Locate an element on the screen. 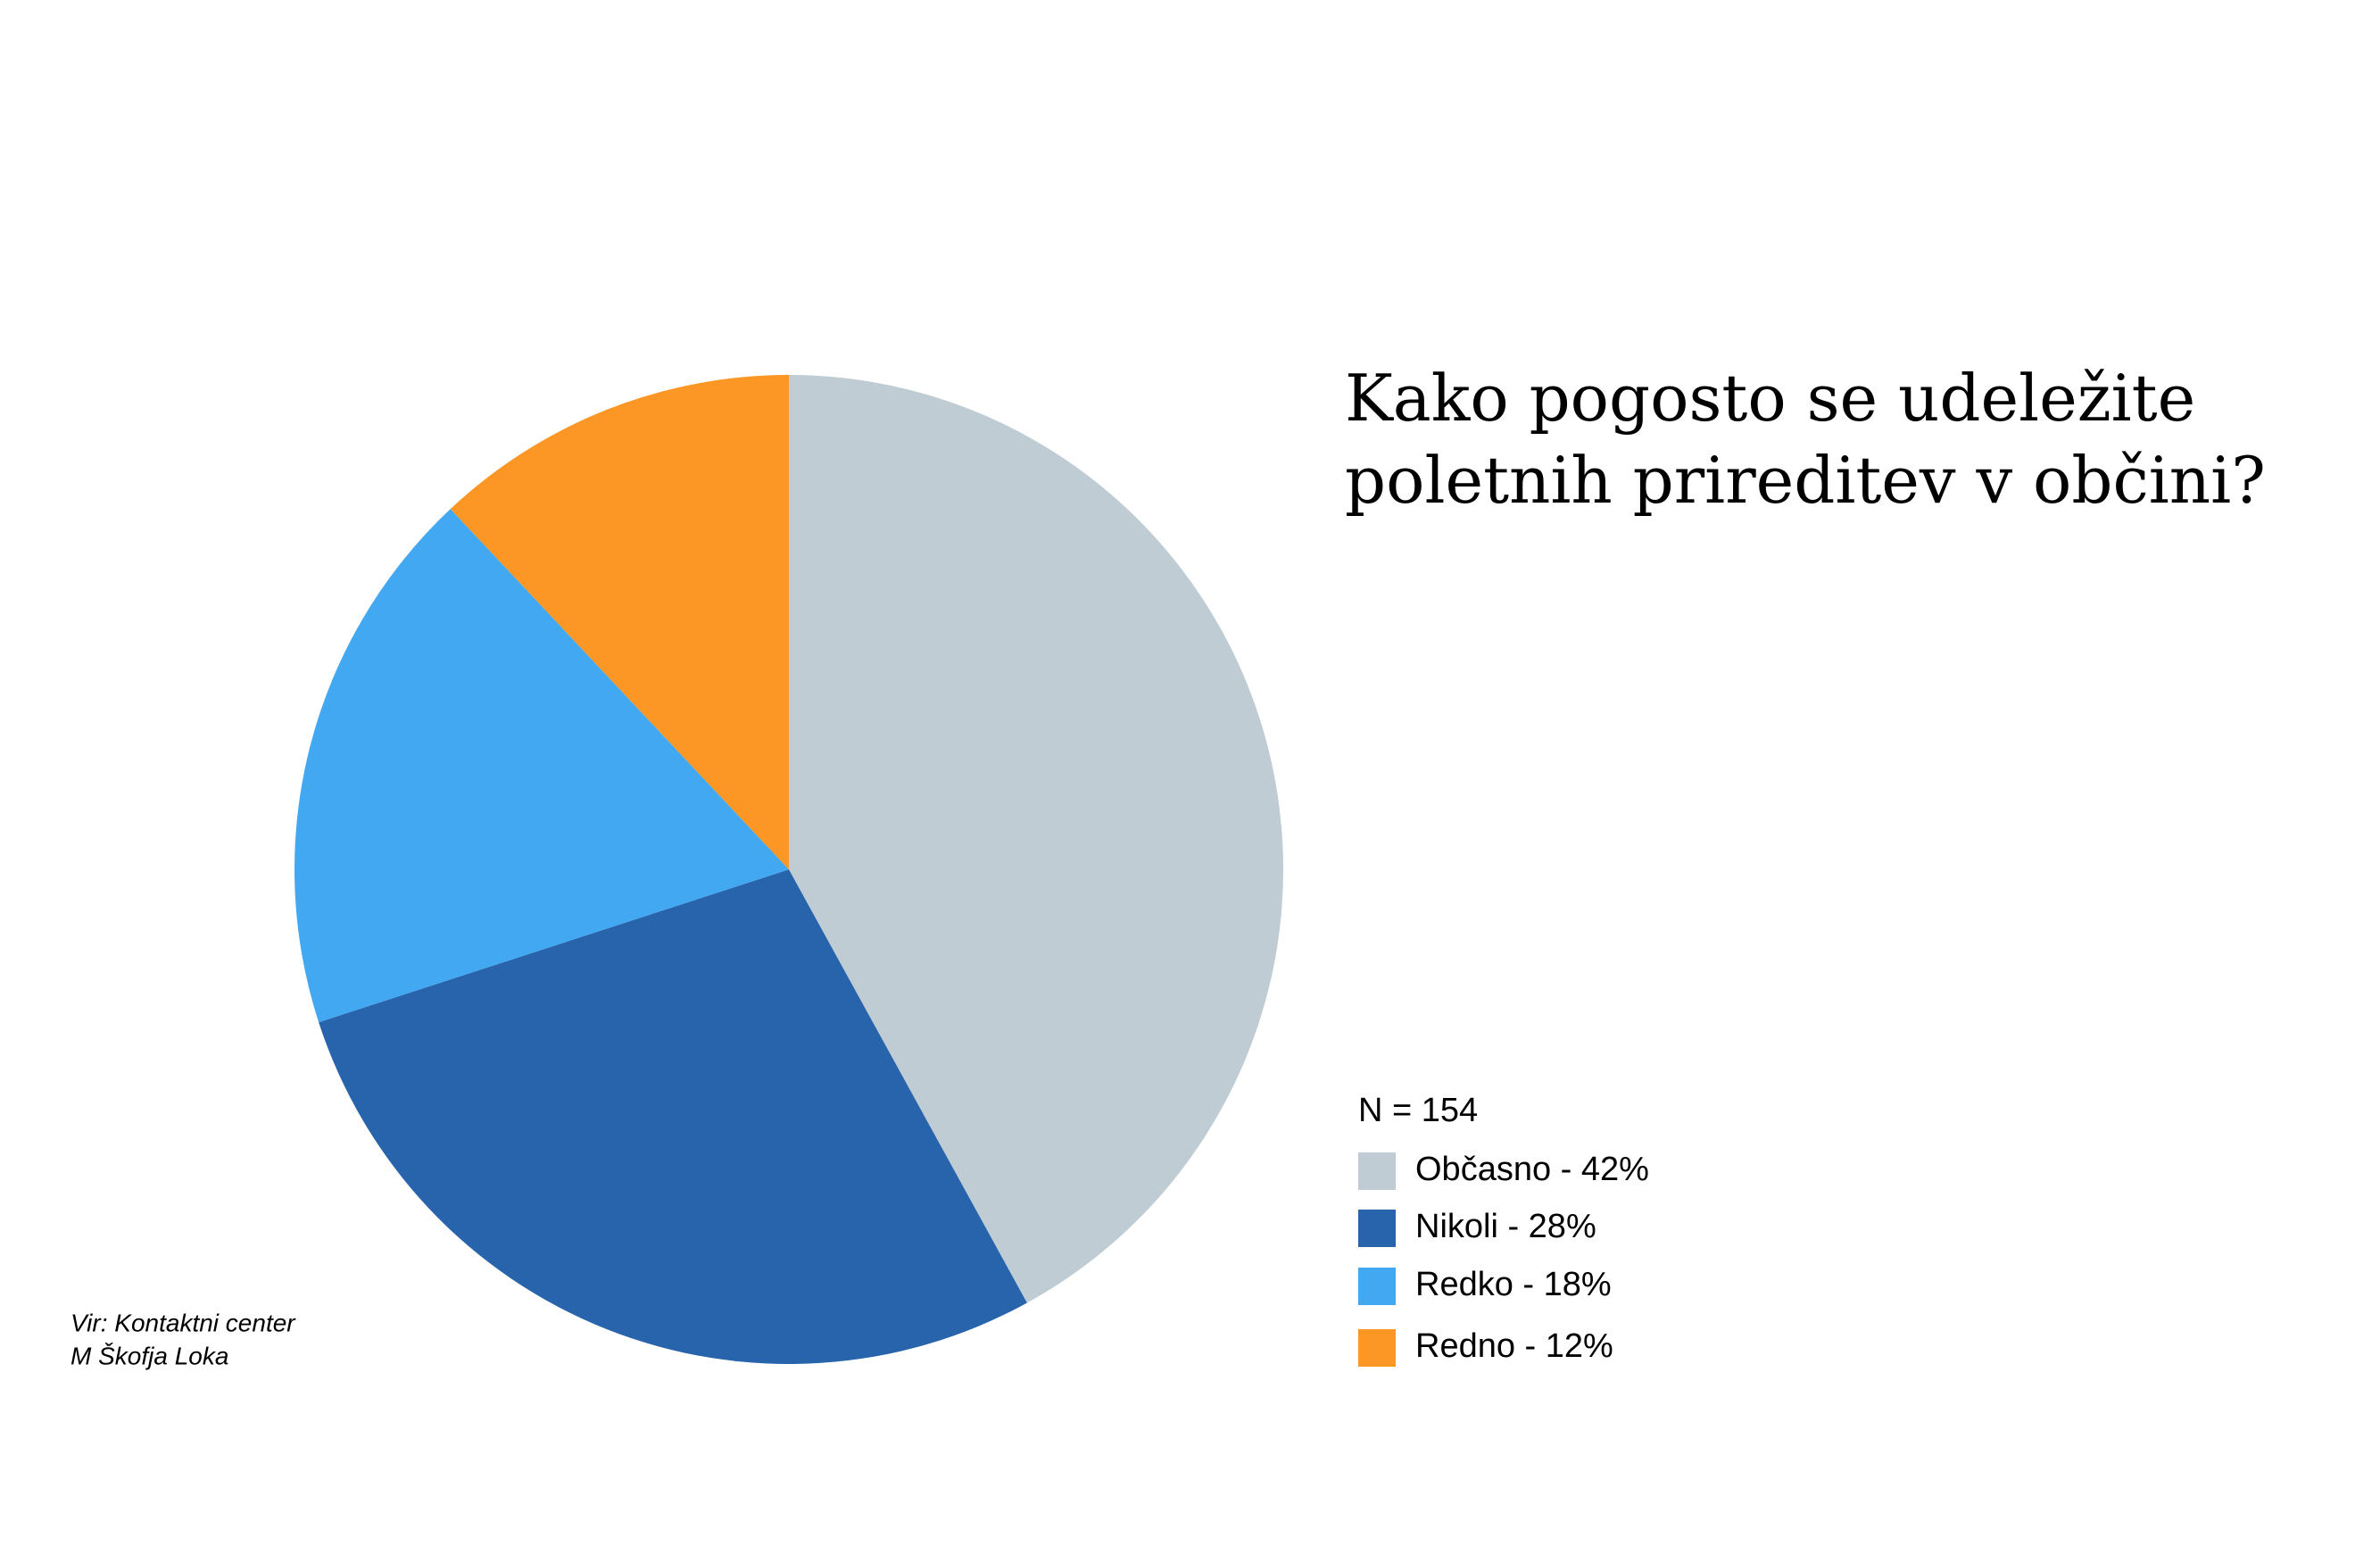  source: Vir: Kontaktni center is located at coordinates (183, 1323).